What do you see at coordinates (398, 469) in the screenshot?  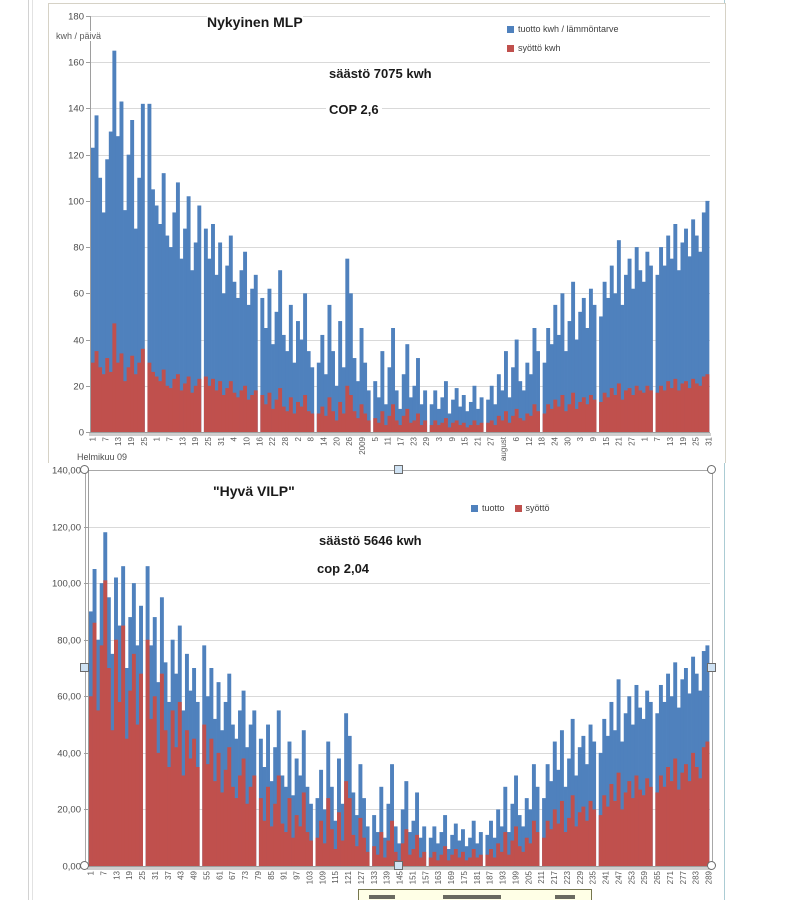 I see `selection-handle-top-center` at bounding box center [398, 469].